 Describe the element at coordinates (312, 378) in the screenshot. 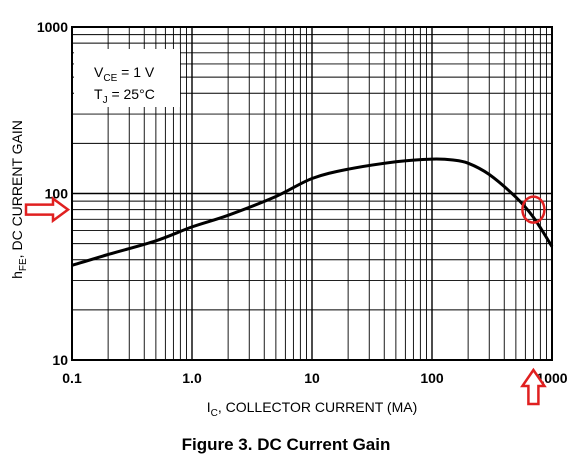

I see `x-tick-label: 10` at that location.